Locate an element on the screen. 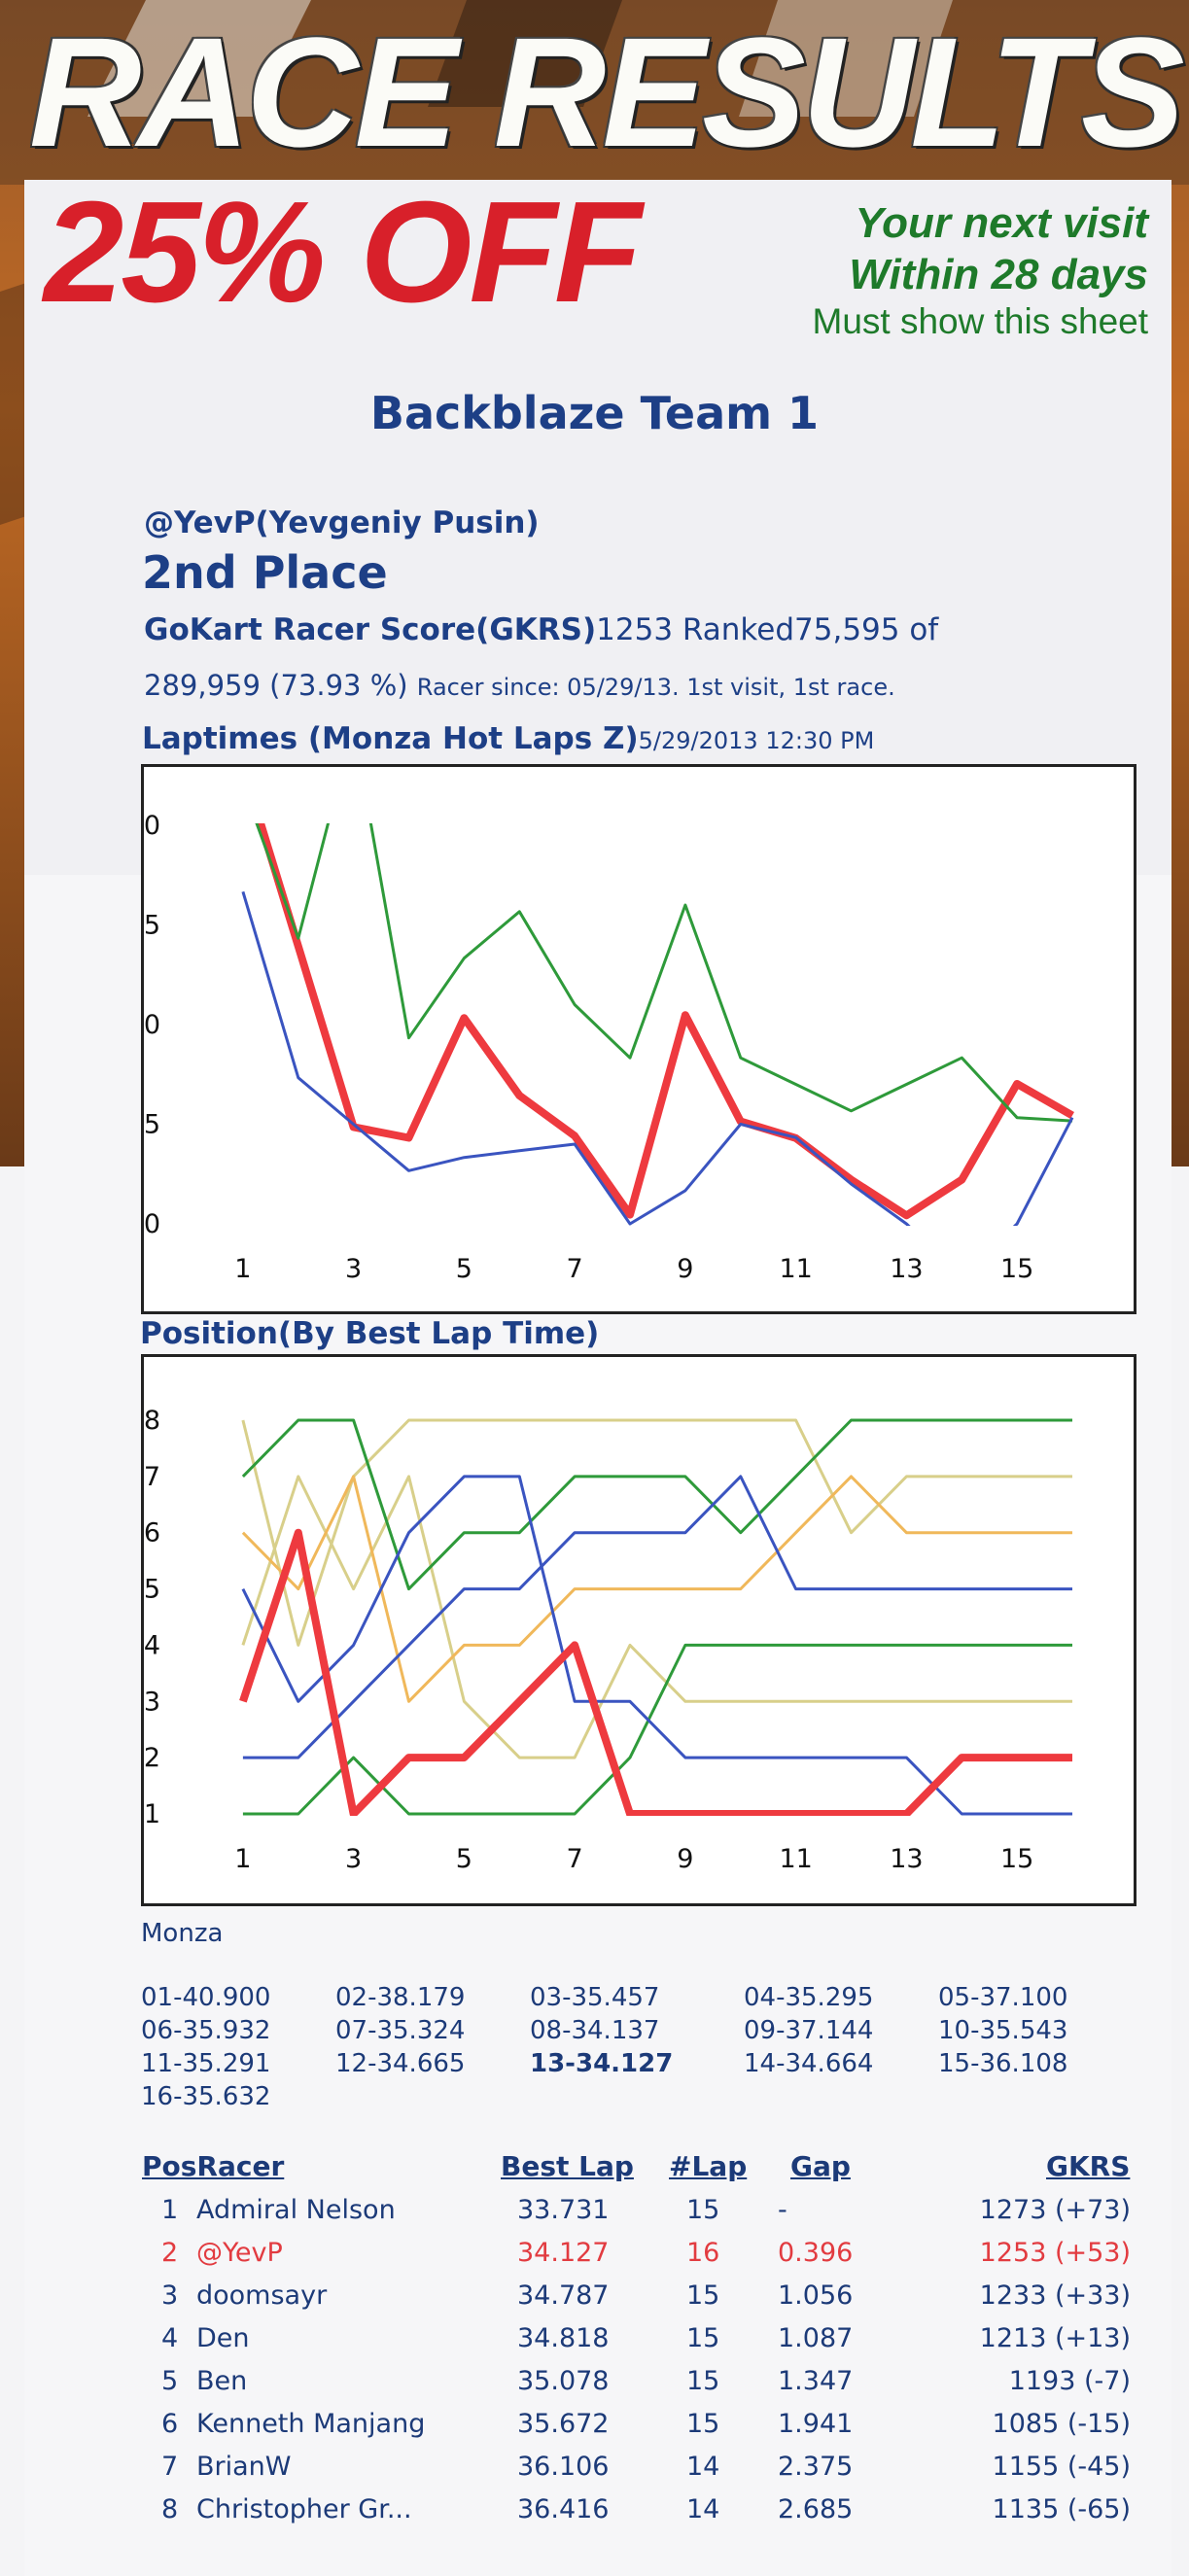  lap-time: 14-34.664 is located at coordinates (809, 2063).